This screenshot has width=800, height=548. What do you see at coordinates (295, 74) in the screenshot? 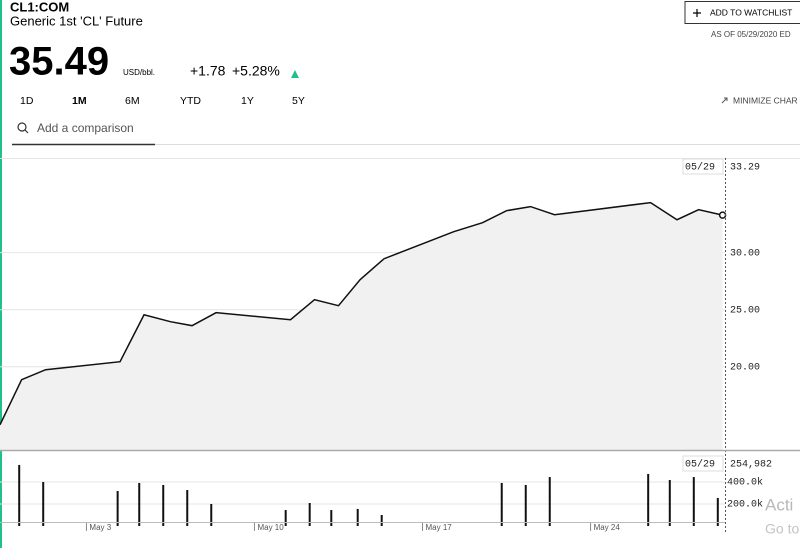
I see `up-arrow` at bounding box center [295, 74].